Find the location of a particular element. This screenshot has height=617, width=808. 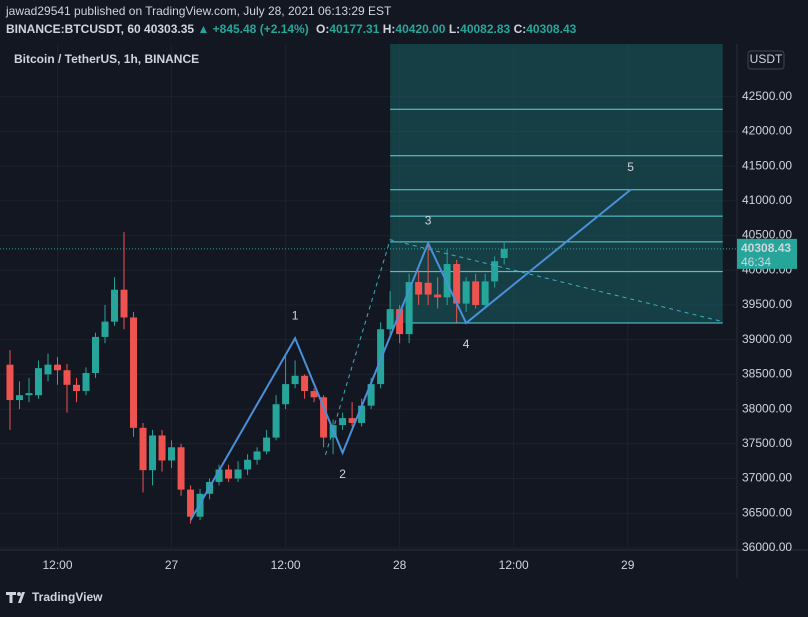

x-tick-label: 27 is located at coordinates (172, 565).